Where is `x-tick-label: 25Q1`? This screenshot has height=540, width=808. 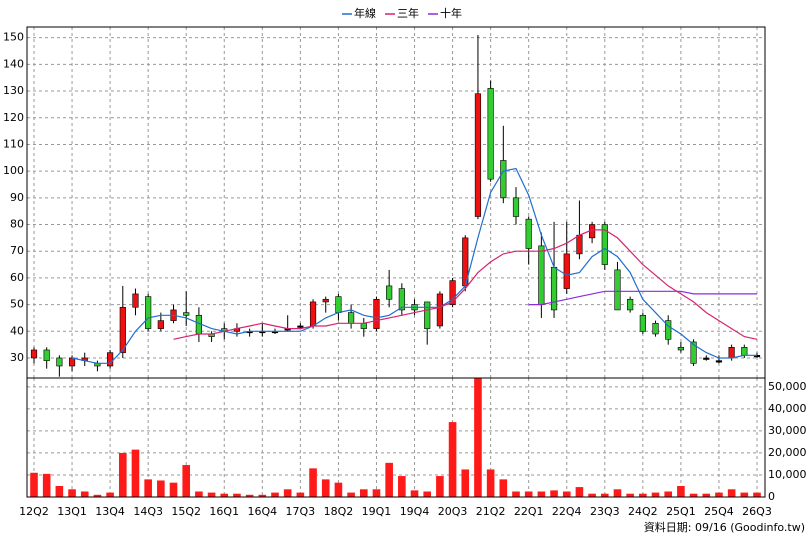
x-tick-label: 25Q1 is located at coordinates (681, 511).